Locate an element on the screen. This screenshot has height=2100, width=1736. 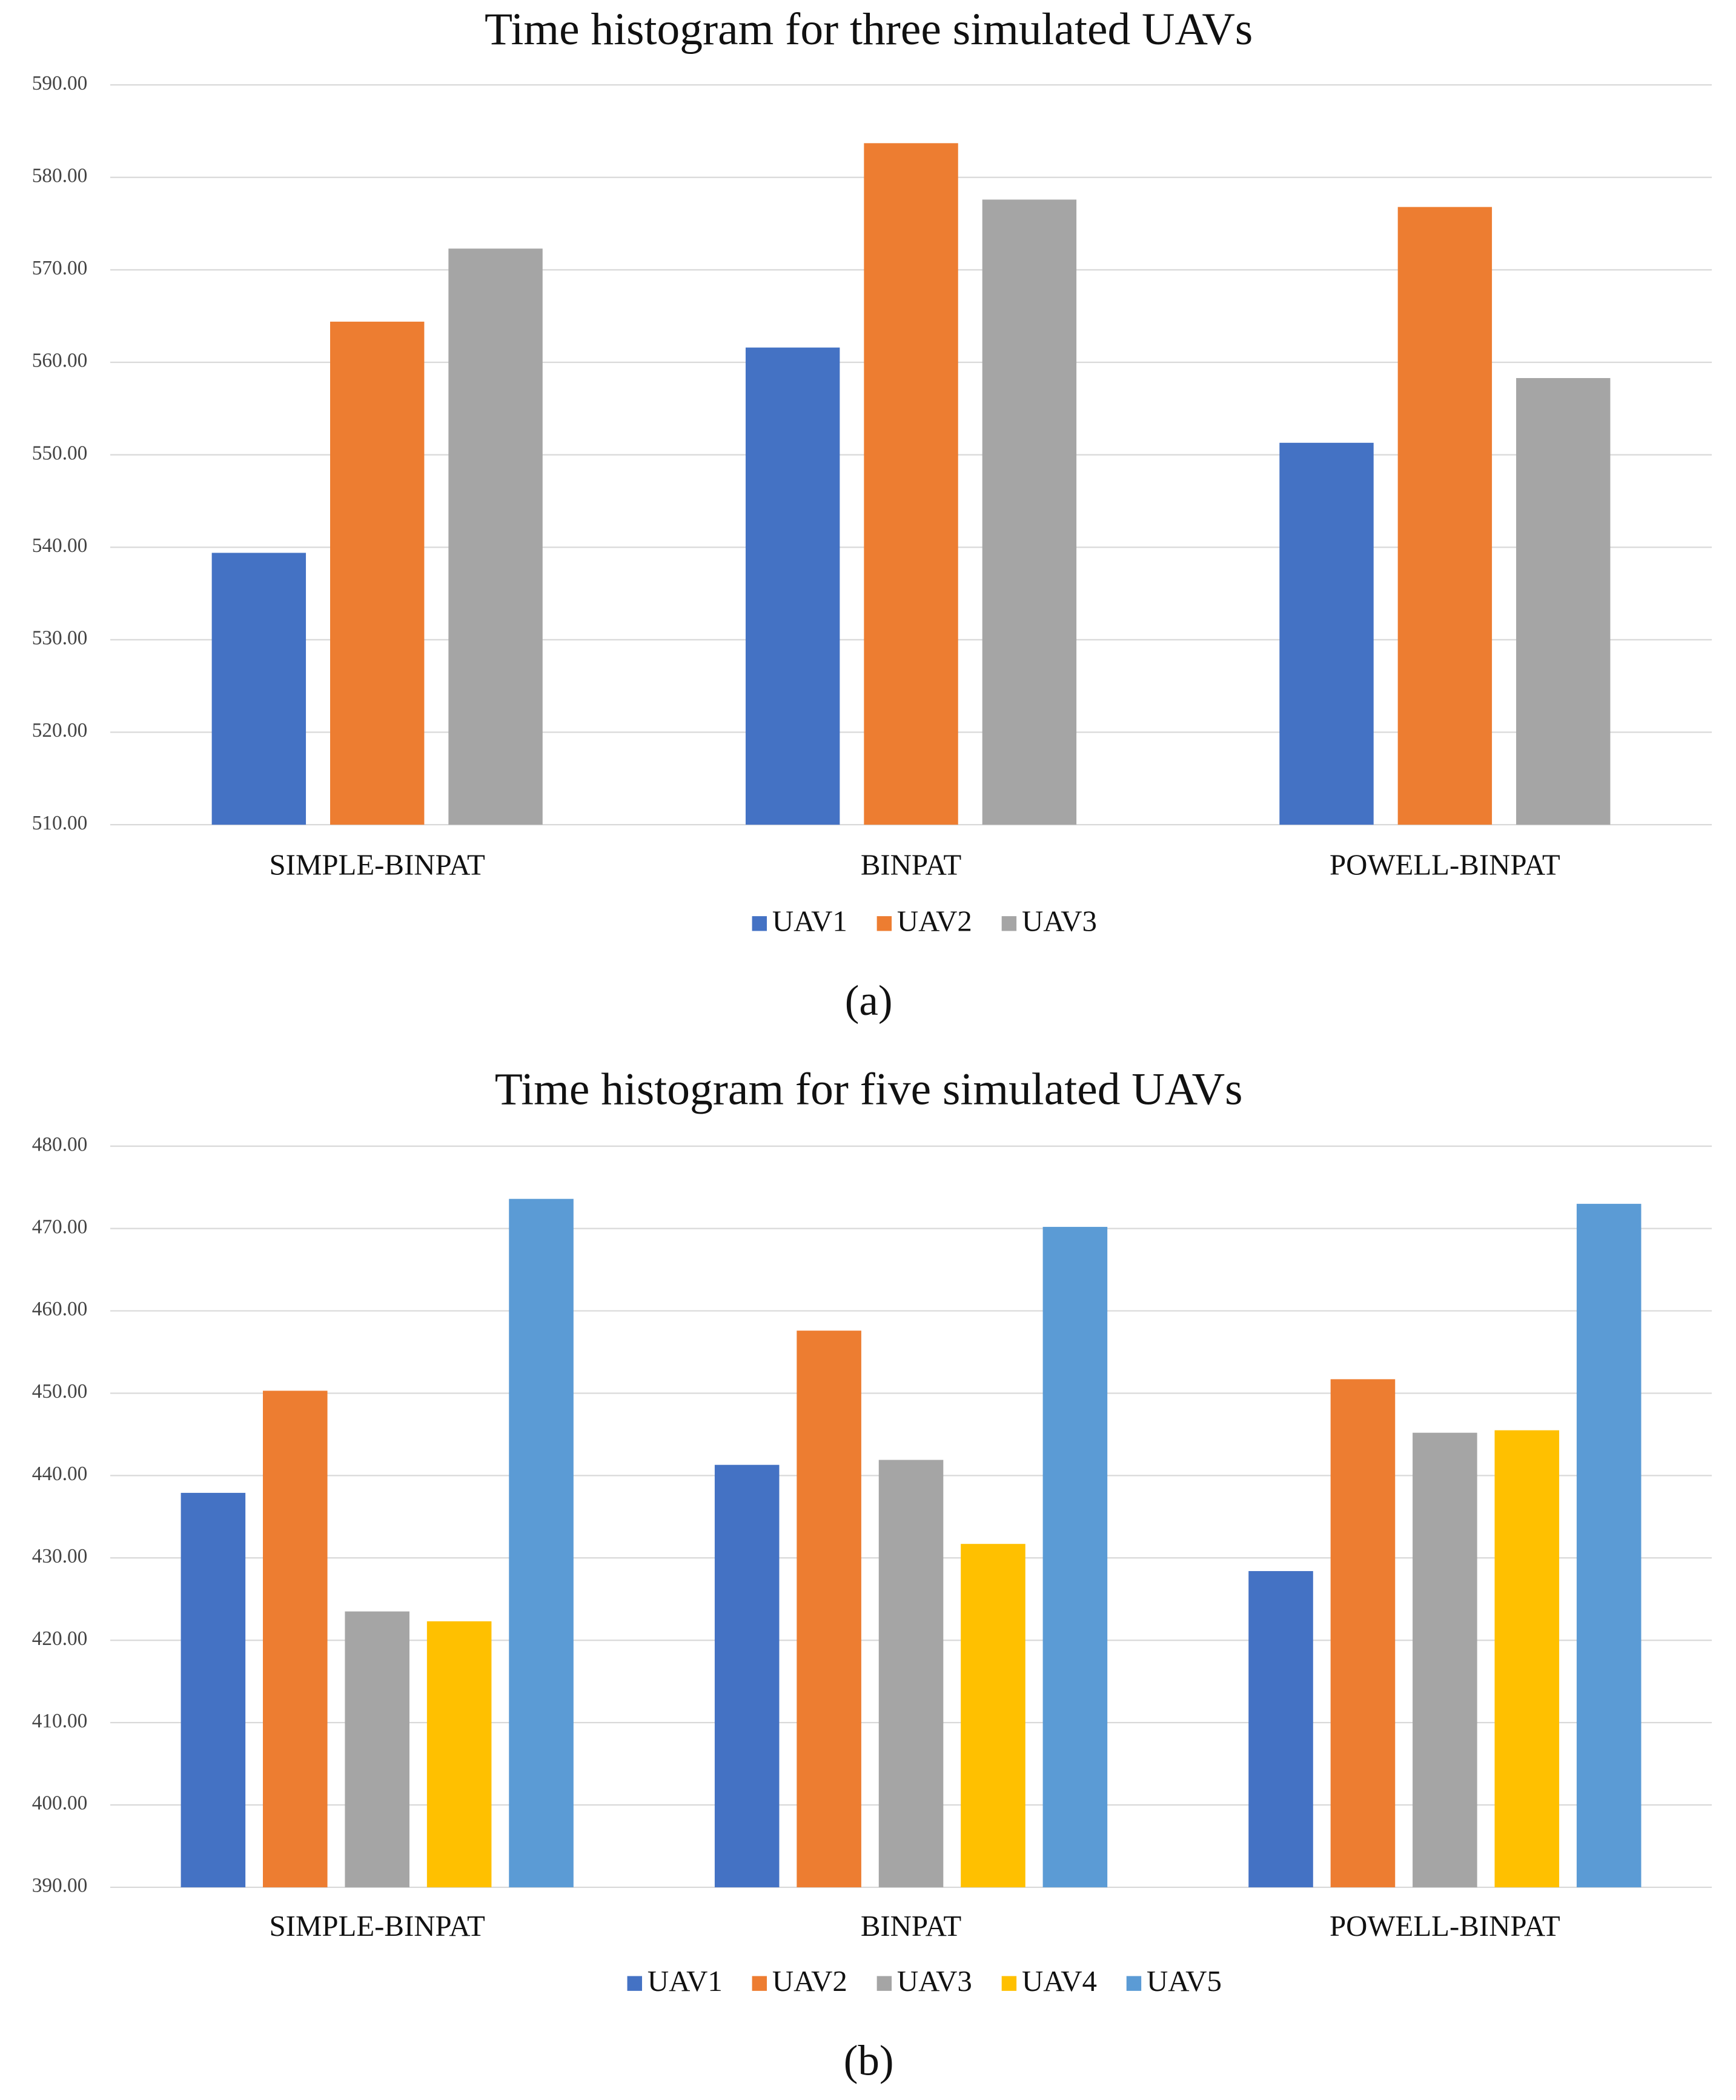
legend-label: UAV5 is located at coordinates (1184, 1981).